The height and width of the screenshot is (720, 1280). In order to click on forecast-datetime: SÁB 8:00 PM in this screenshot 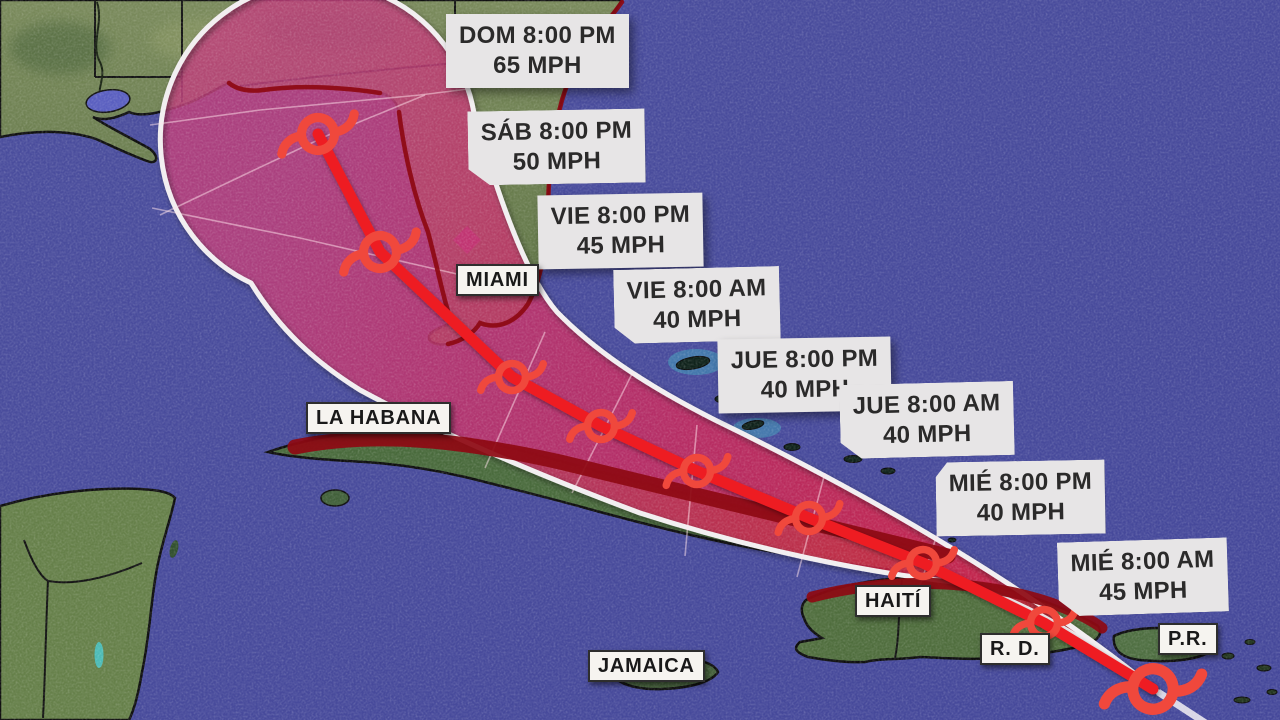, I will do `click(556, 131)`.